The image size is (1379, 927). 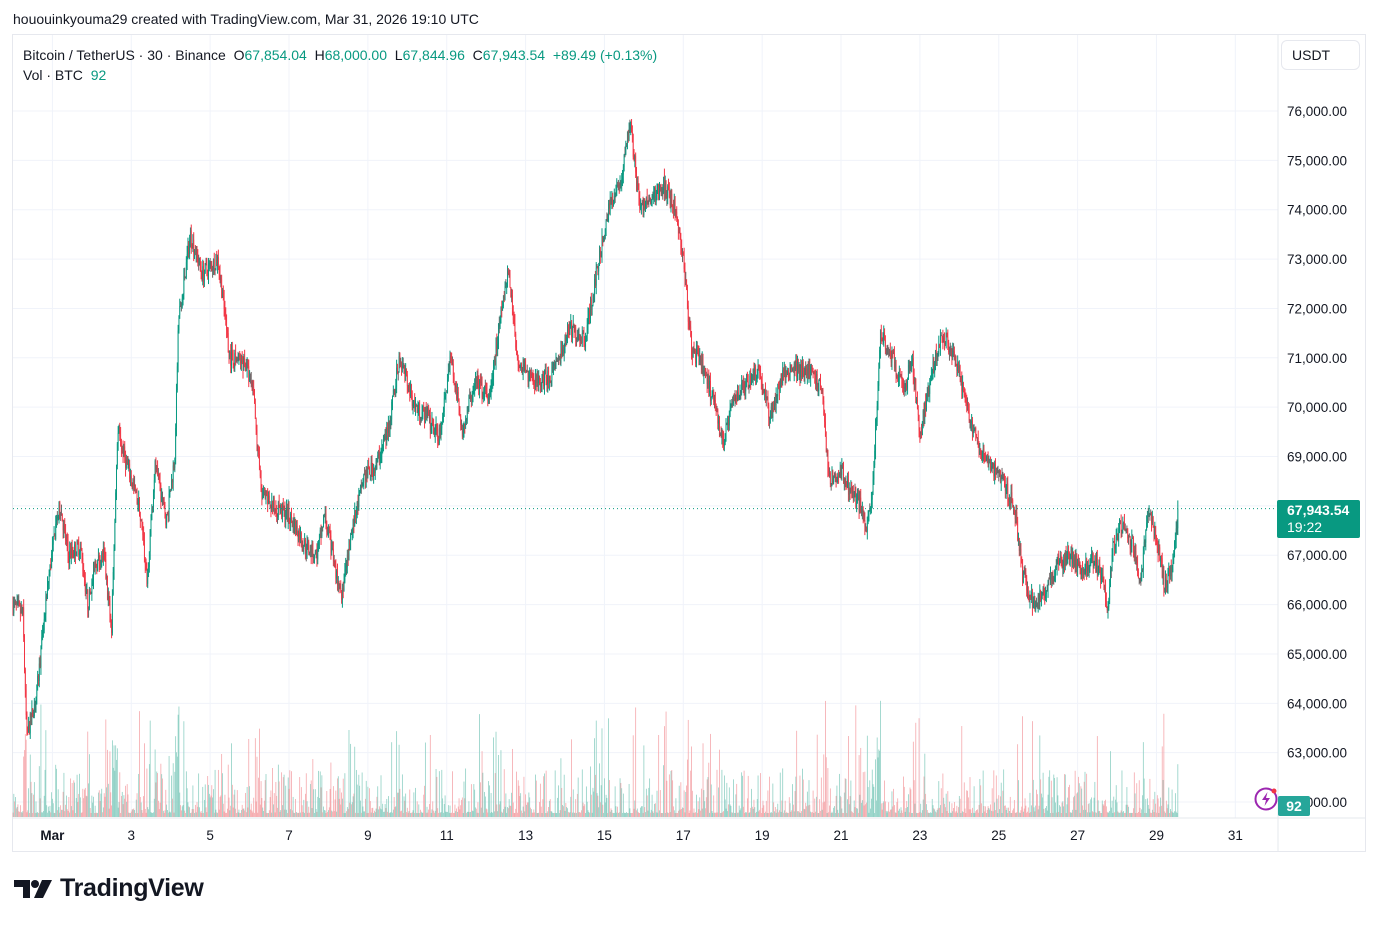 I want to click on x-tick-label: 31, so click(x=1235, y=835).